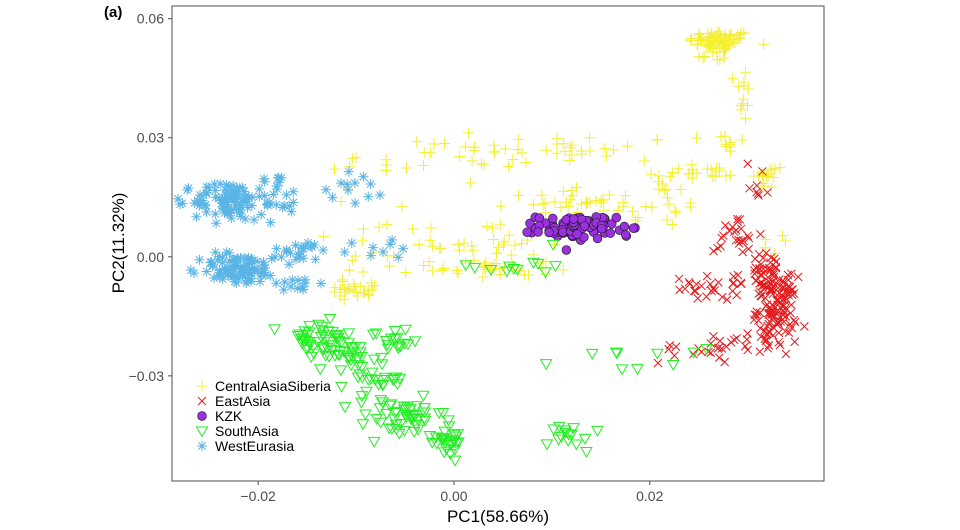 This screenshot has height=530, width=960. I want to click on legend-item-CentralAsiaSiberia: CentralAsiaSiberia, so click(263, 386).